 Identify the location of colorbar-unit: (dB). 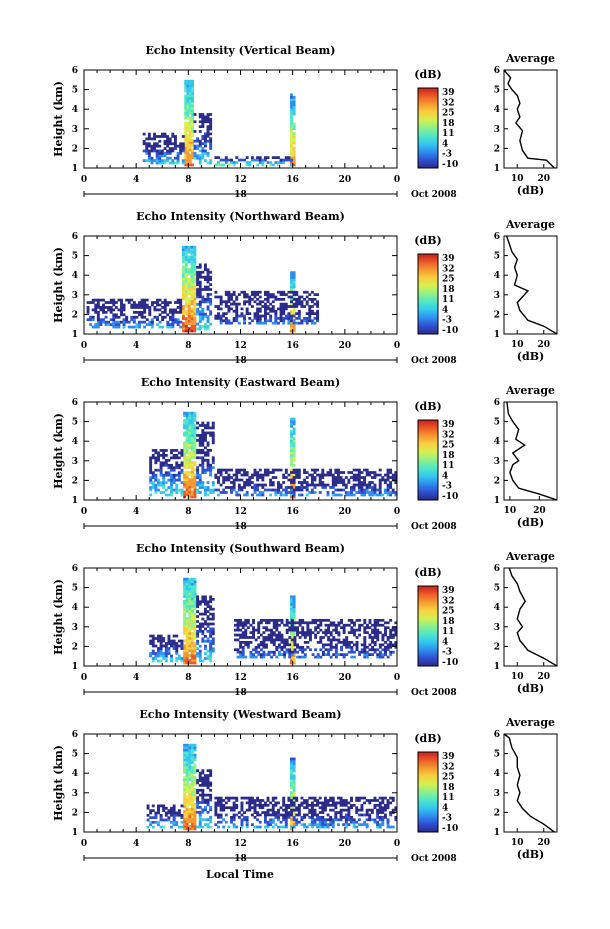
(427, 240).